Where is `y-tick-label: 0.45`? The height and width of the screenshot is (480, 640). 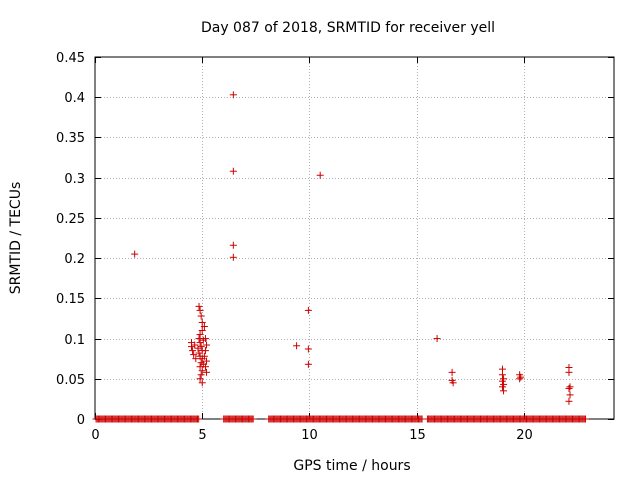 y-tick-label: 0.45 is located at coordinates (70, 58).